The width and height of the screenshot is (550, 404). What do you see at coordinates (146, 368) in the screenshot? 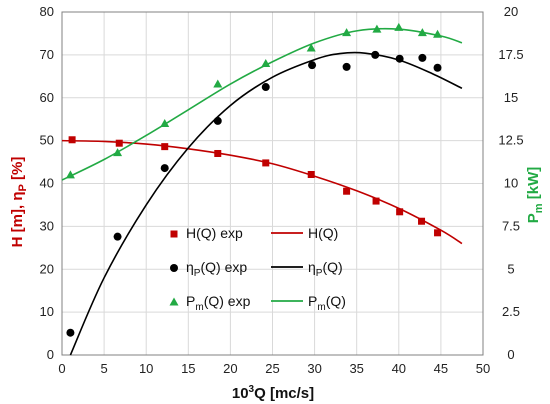
I see `x-tick-label: 10` at bounding box center [146, 368].